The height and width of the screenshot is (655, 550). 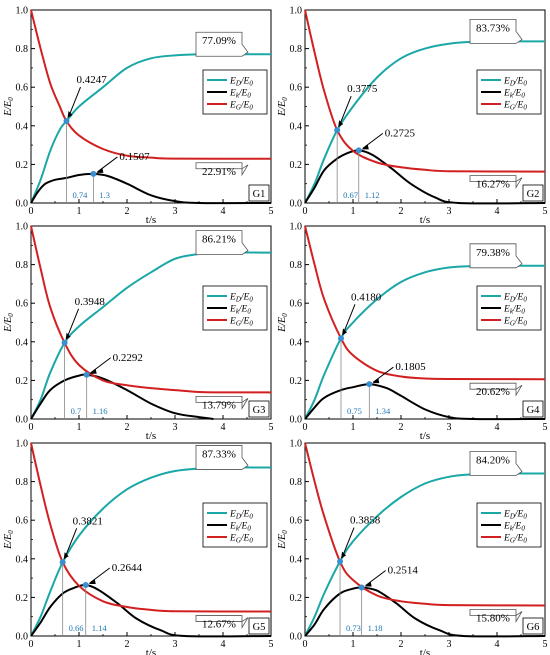 I want to click on percentage-label: 79.38%, so click(x=493, y=253).